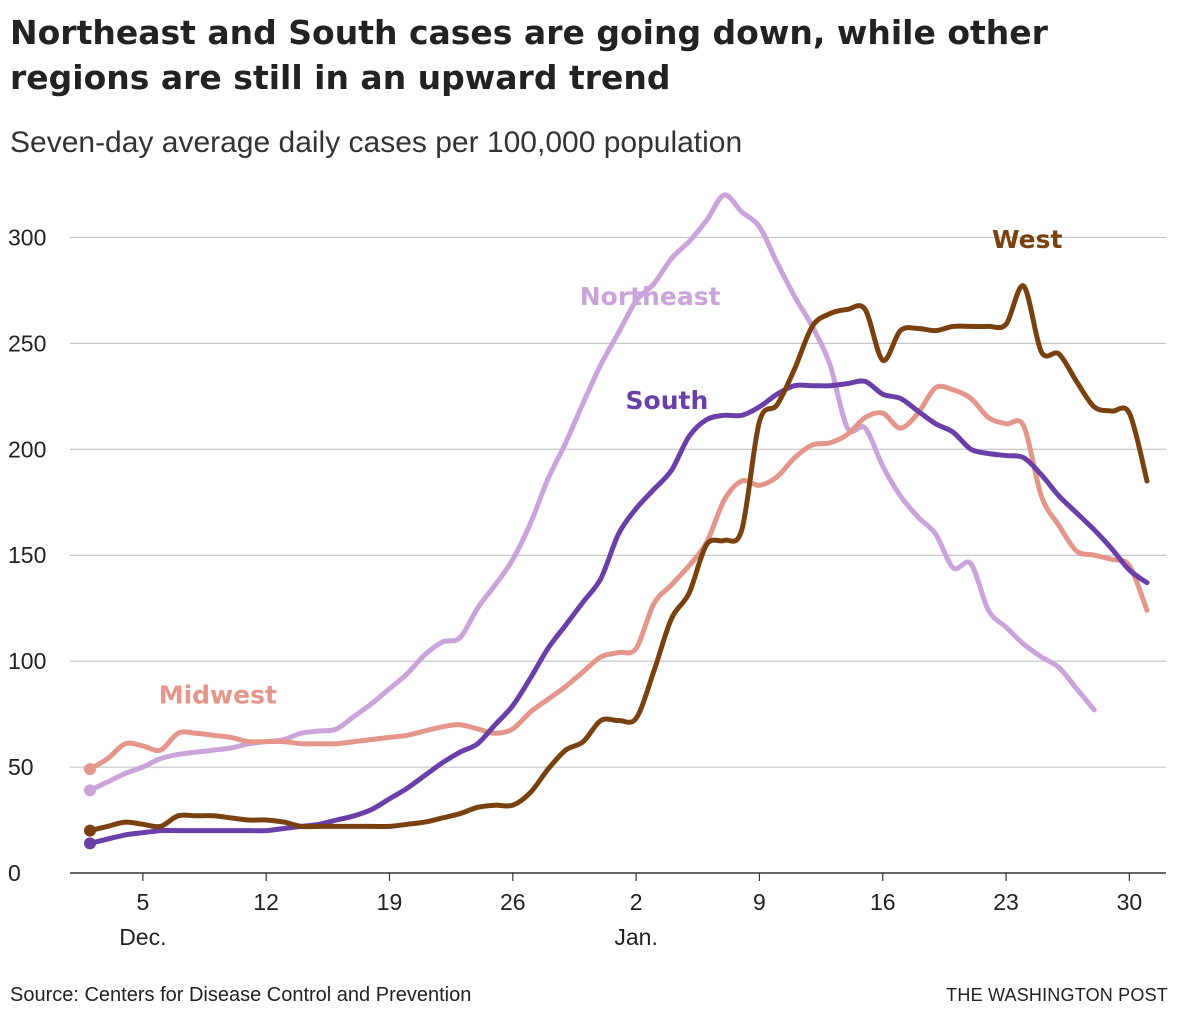 The height and width of the screenshot is (1020, 1180). I want to click on y-tick-label-100: 100, so click(27, 661).